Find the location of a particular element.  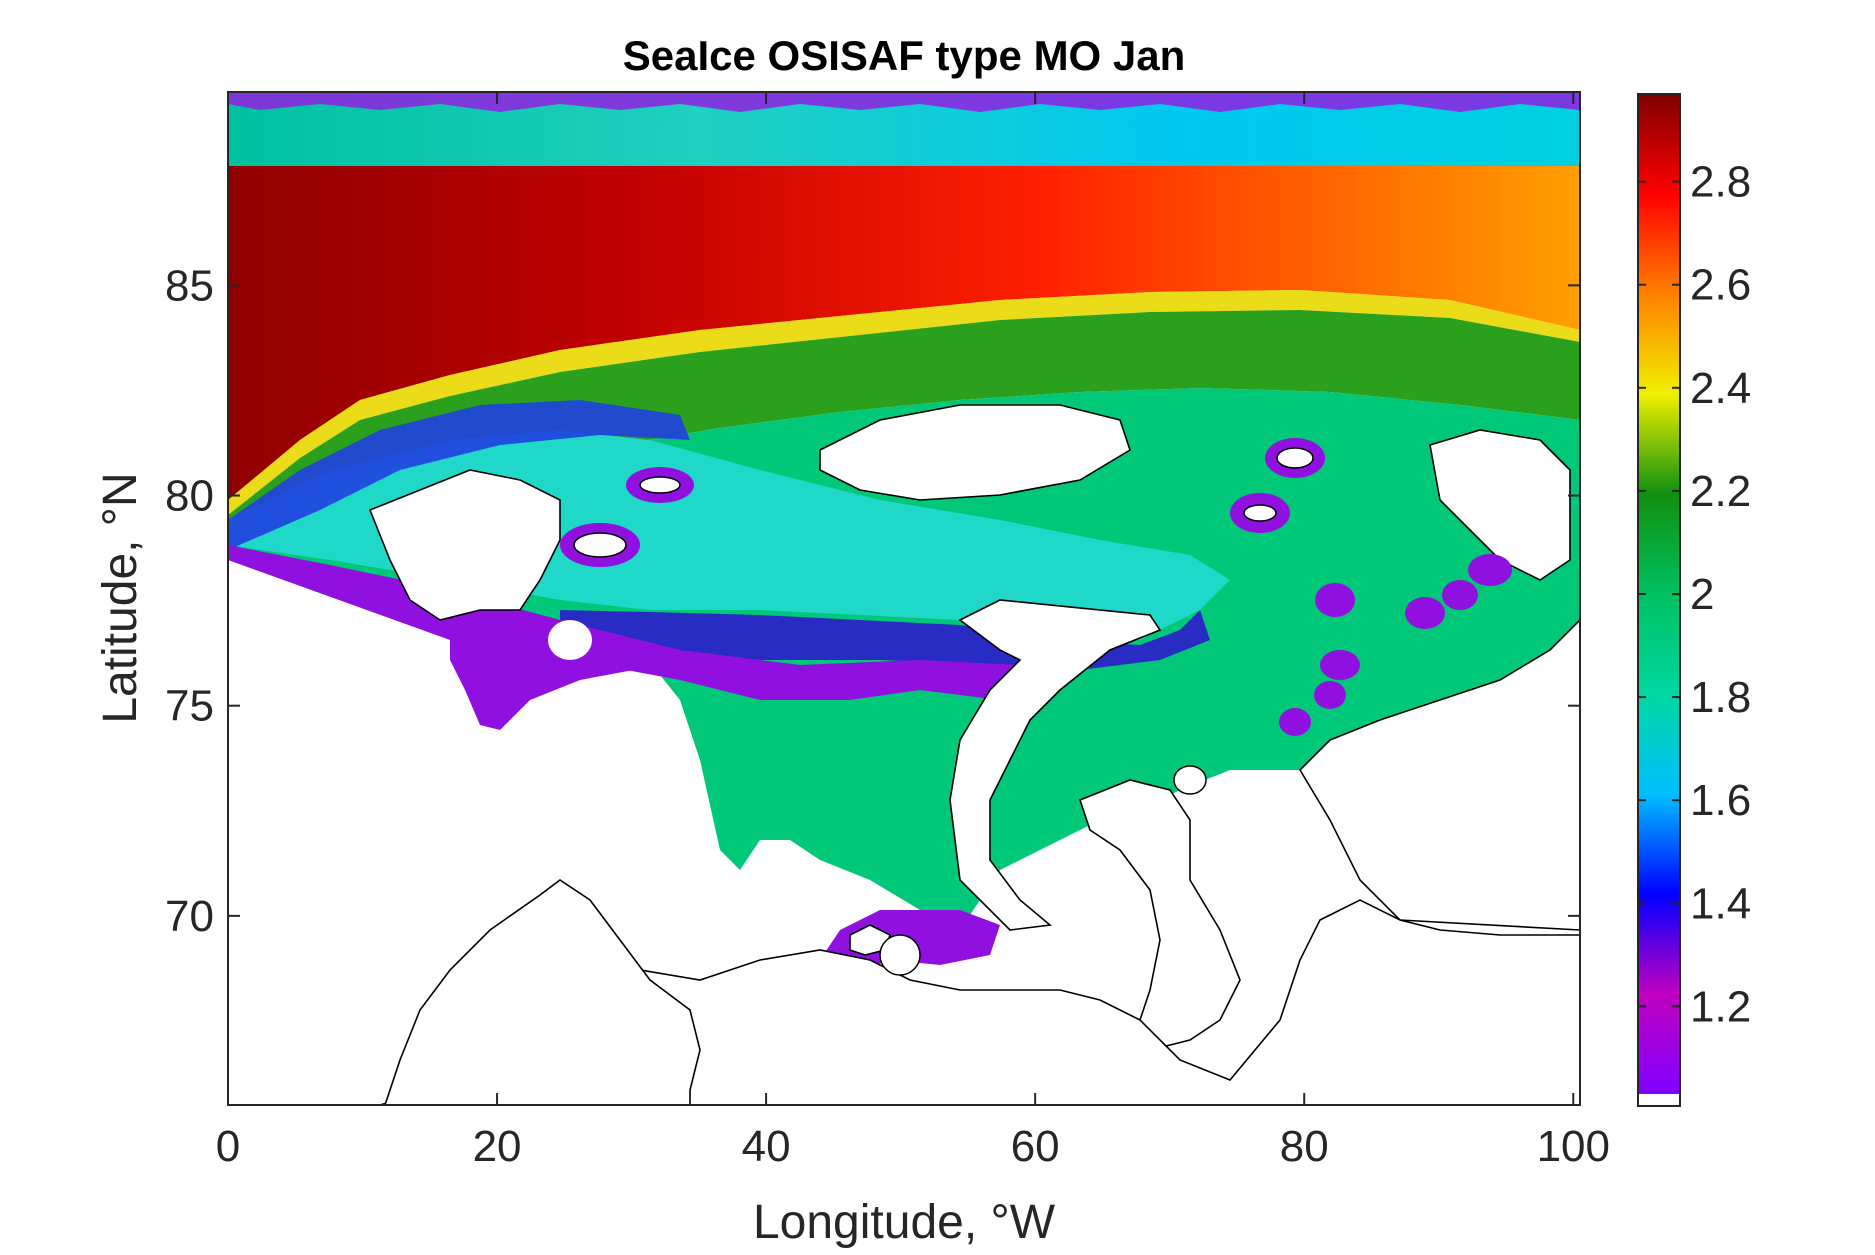

land-taymyr is located at coordinates (1439, 774).